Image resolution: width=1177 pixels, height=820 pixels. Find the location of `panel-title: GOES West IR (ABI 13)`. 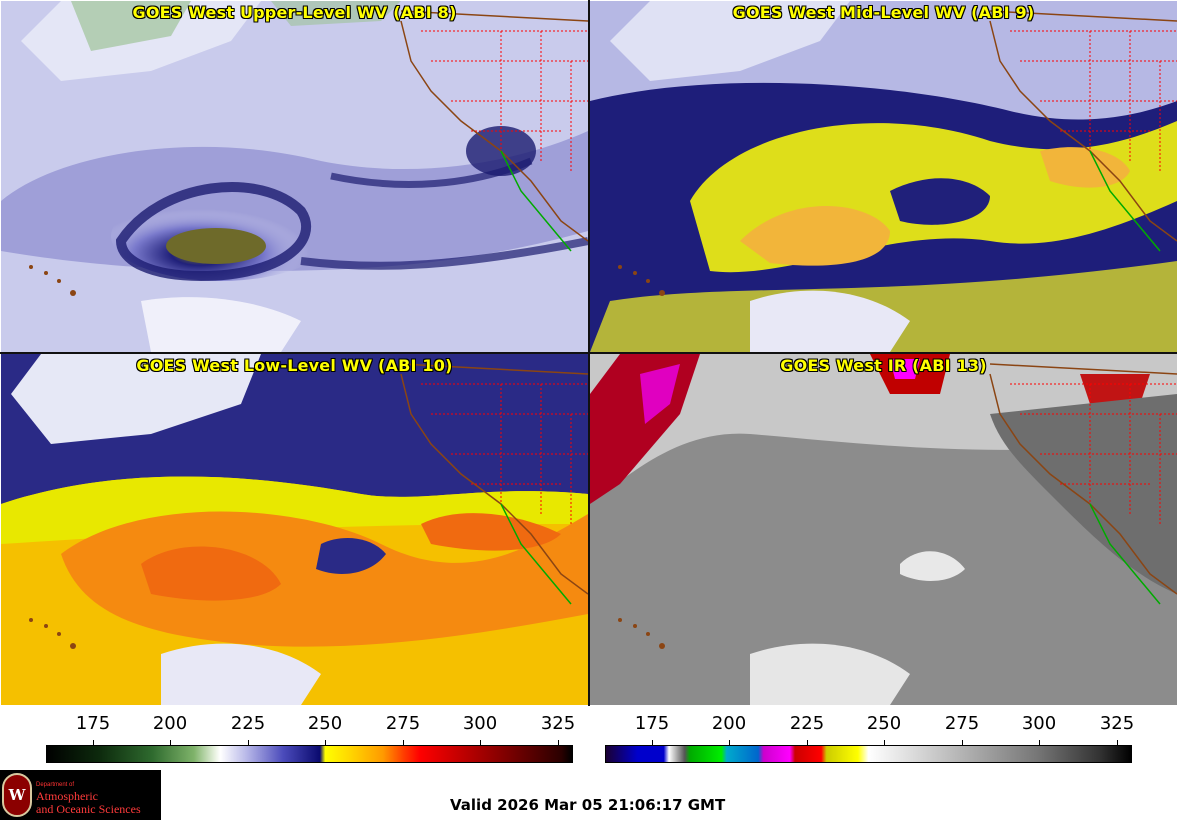

panel-title: GOES West IR (ABI 13) is located at coordinates (883, 365).